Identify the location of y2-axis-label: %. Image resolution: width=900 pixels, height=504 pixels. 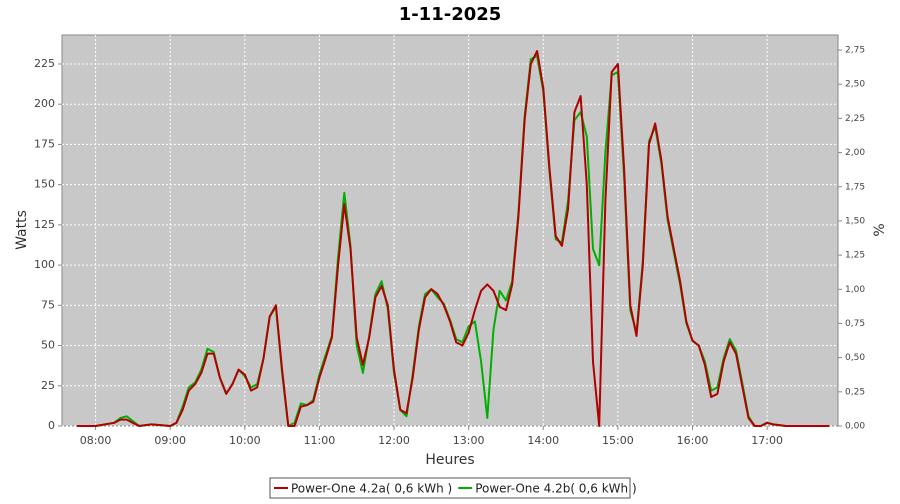
(880, 229).